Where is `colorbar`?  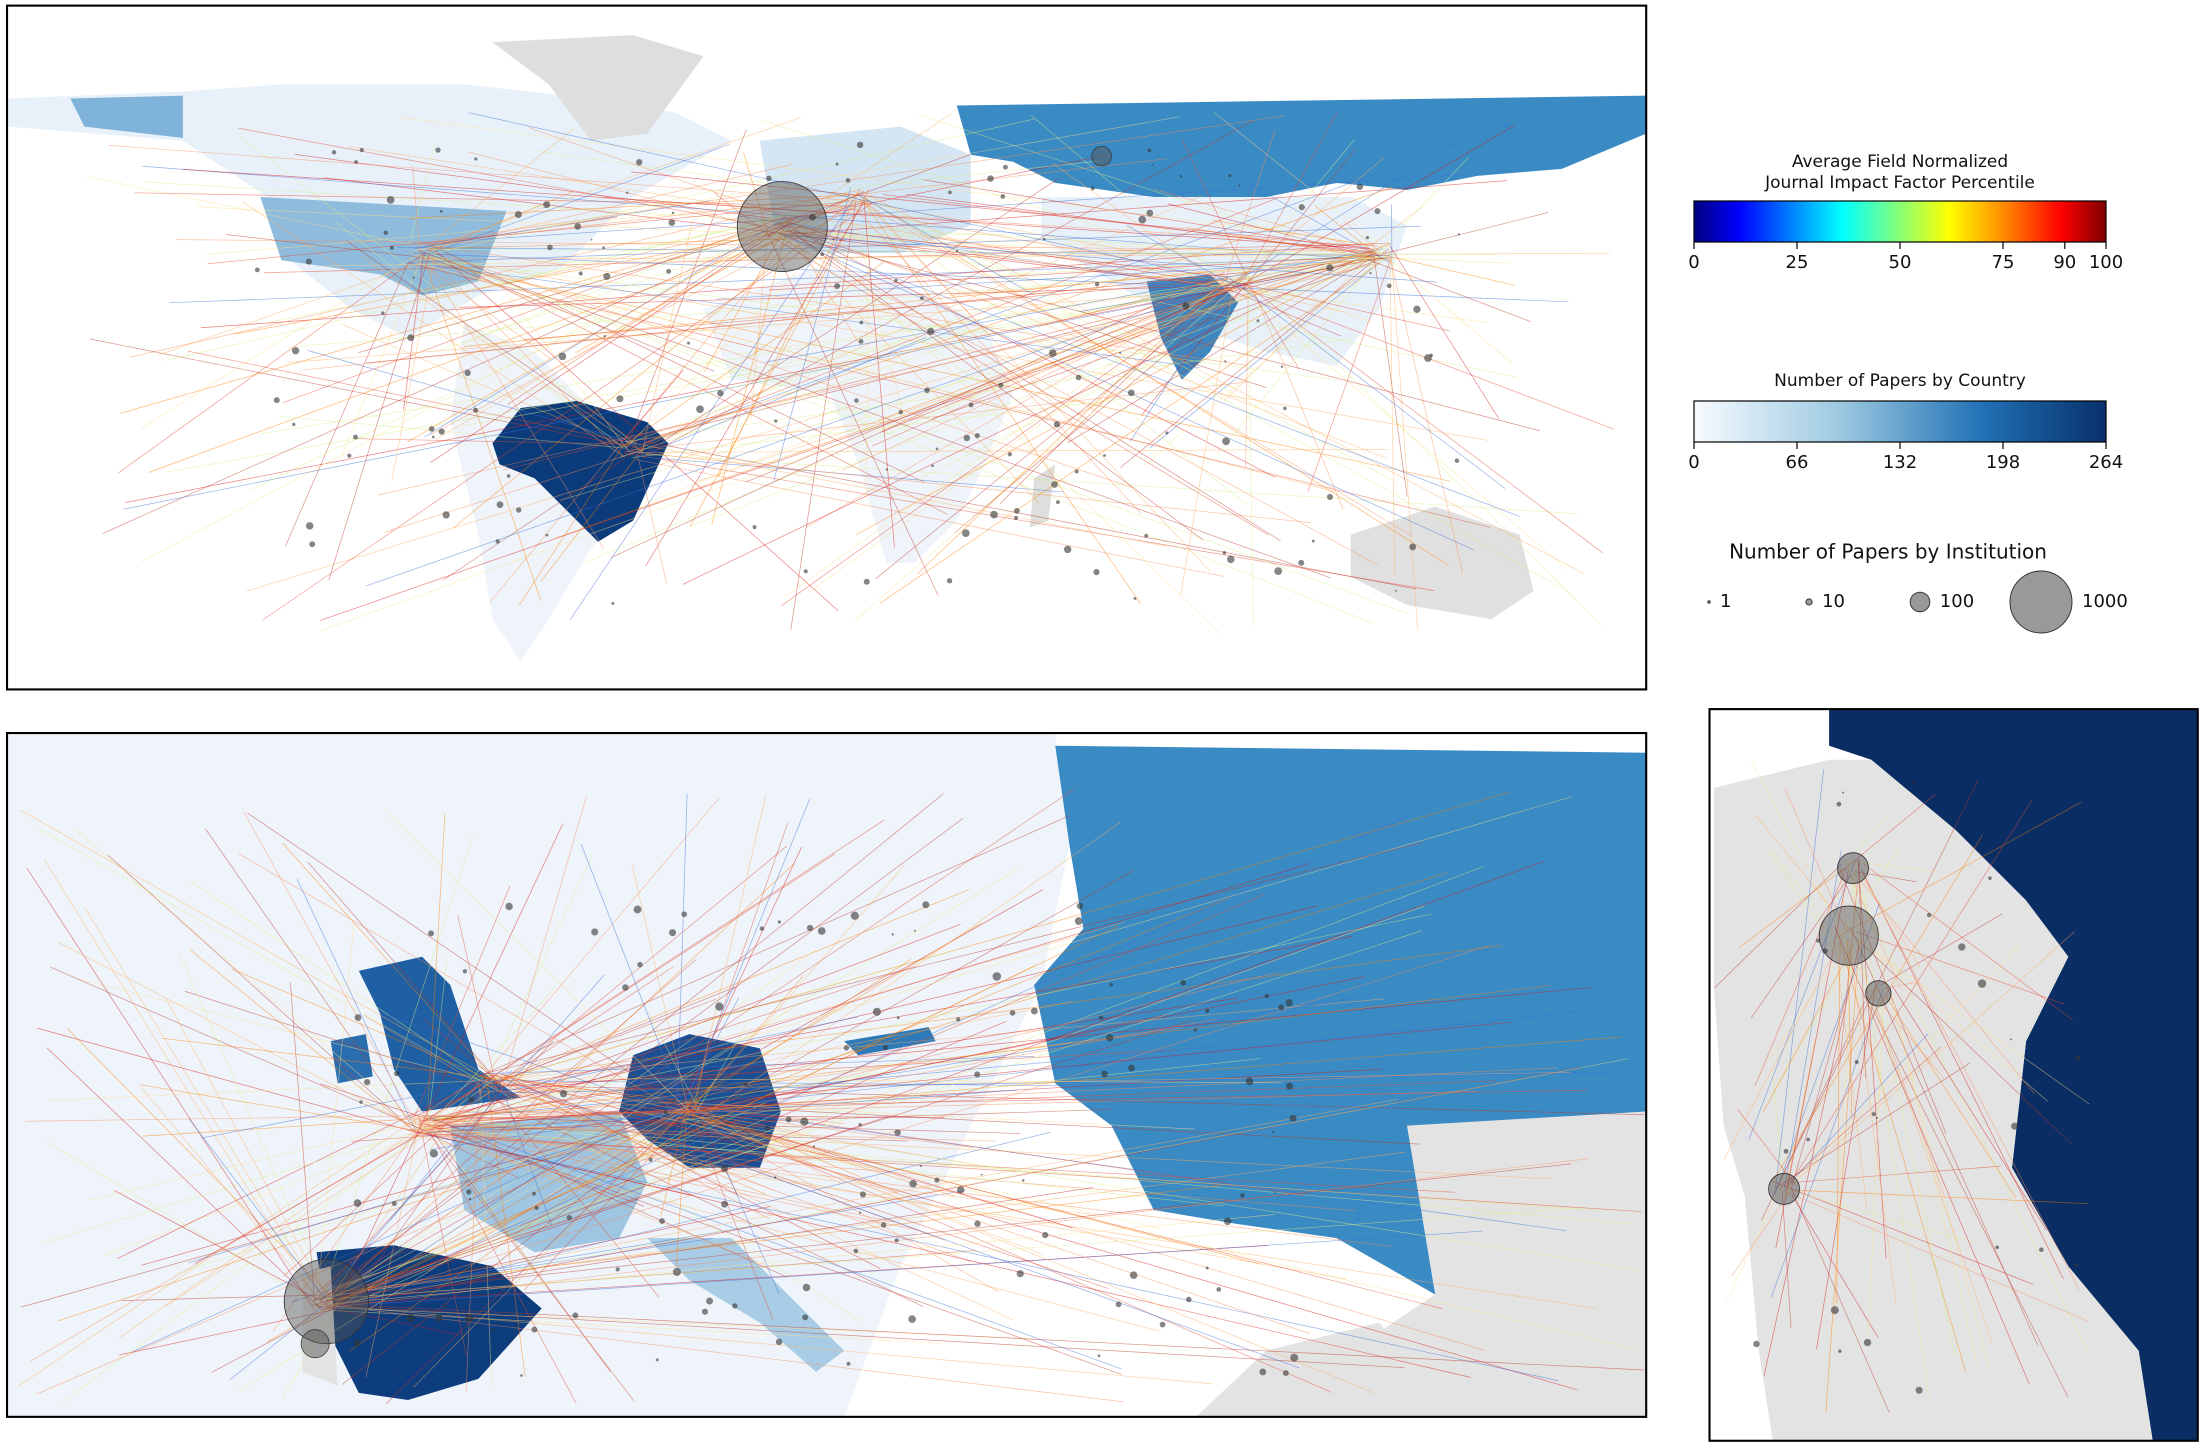 colorbar is located at coordinates (1900, 421).